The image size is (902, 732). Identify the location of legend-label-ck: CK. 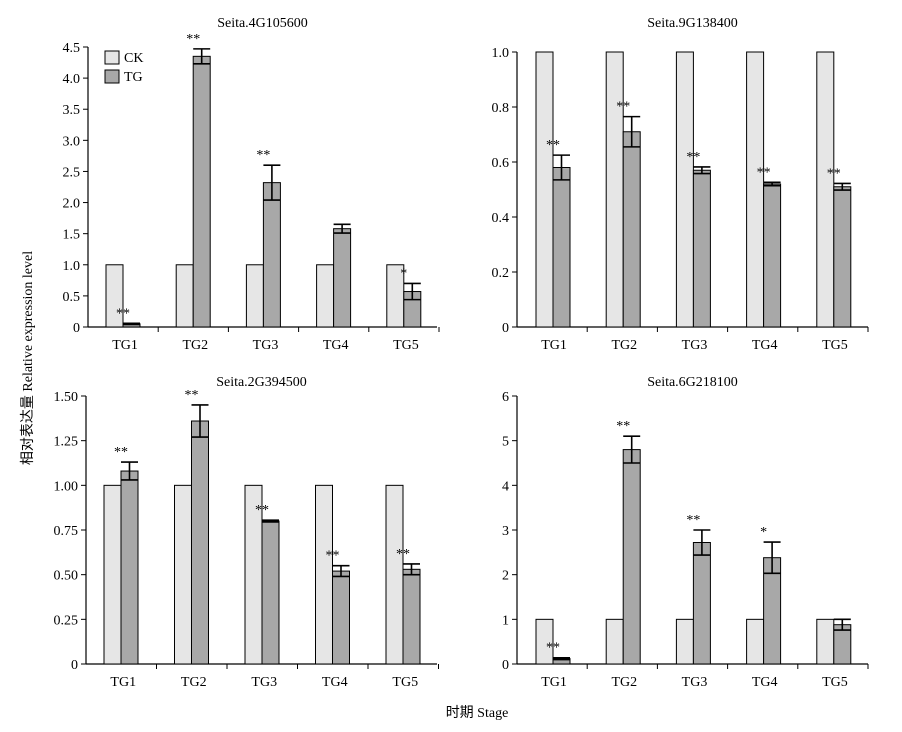
(133, 58).